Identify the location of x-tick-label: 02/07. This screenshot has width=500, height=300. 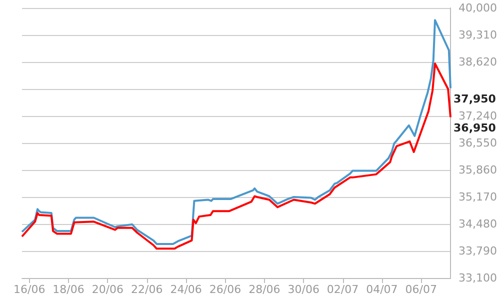
(342, 289).